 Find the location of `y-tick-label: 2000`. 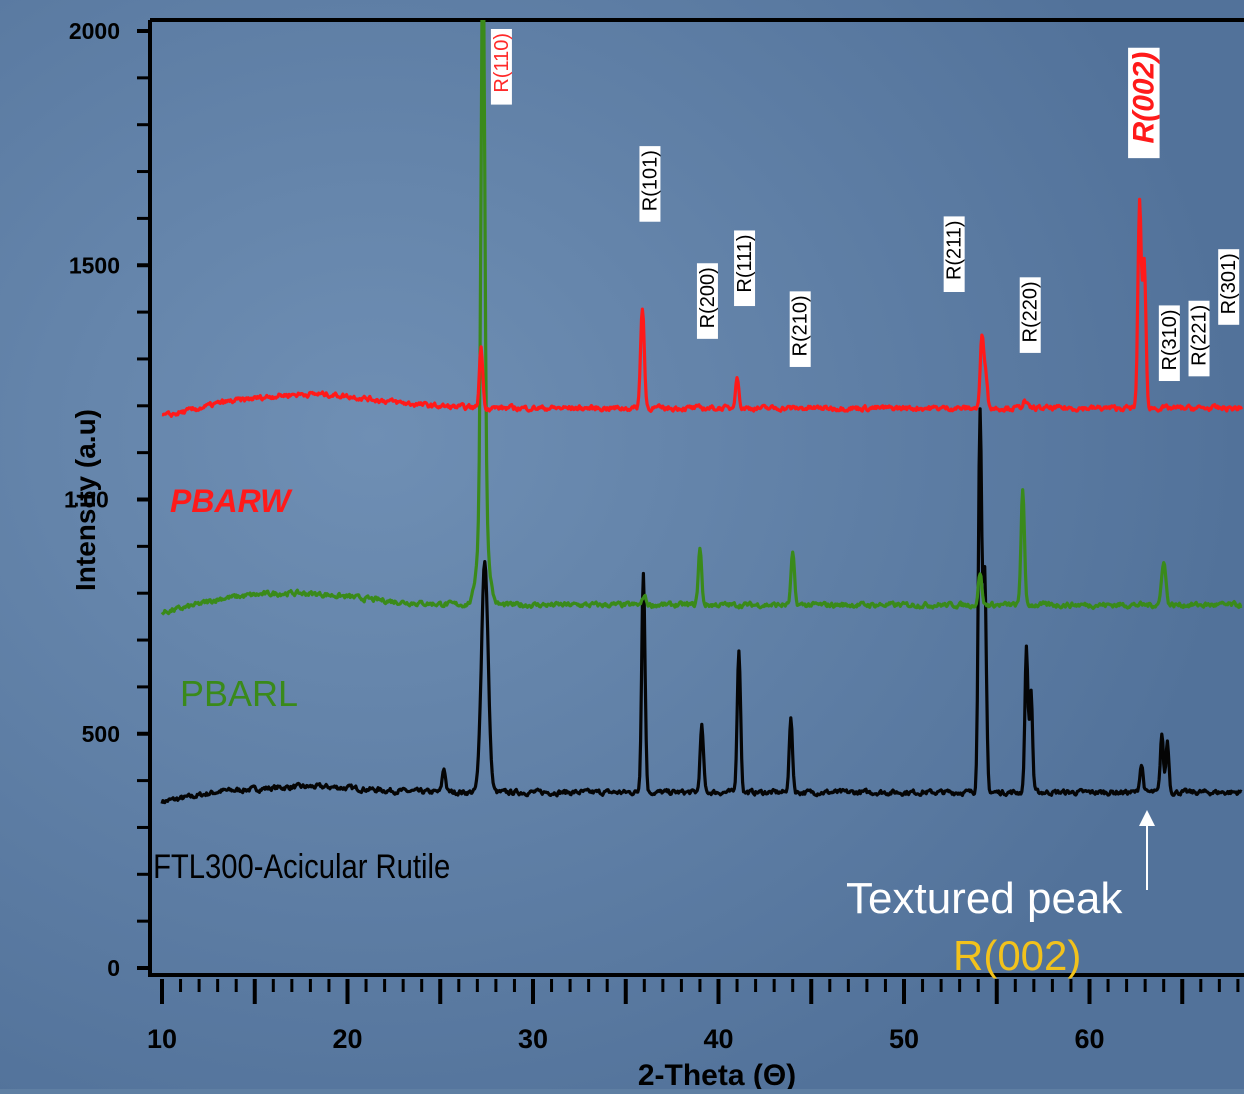

y-tick-label: 2000 is located at coordinates (94, 31).